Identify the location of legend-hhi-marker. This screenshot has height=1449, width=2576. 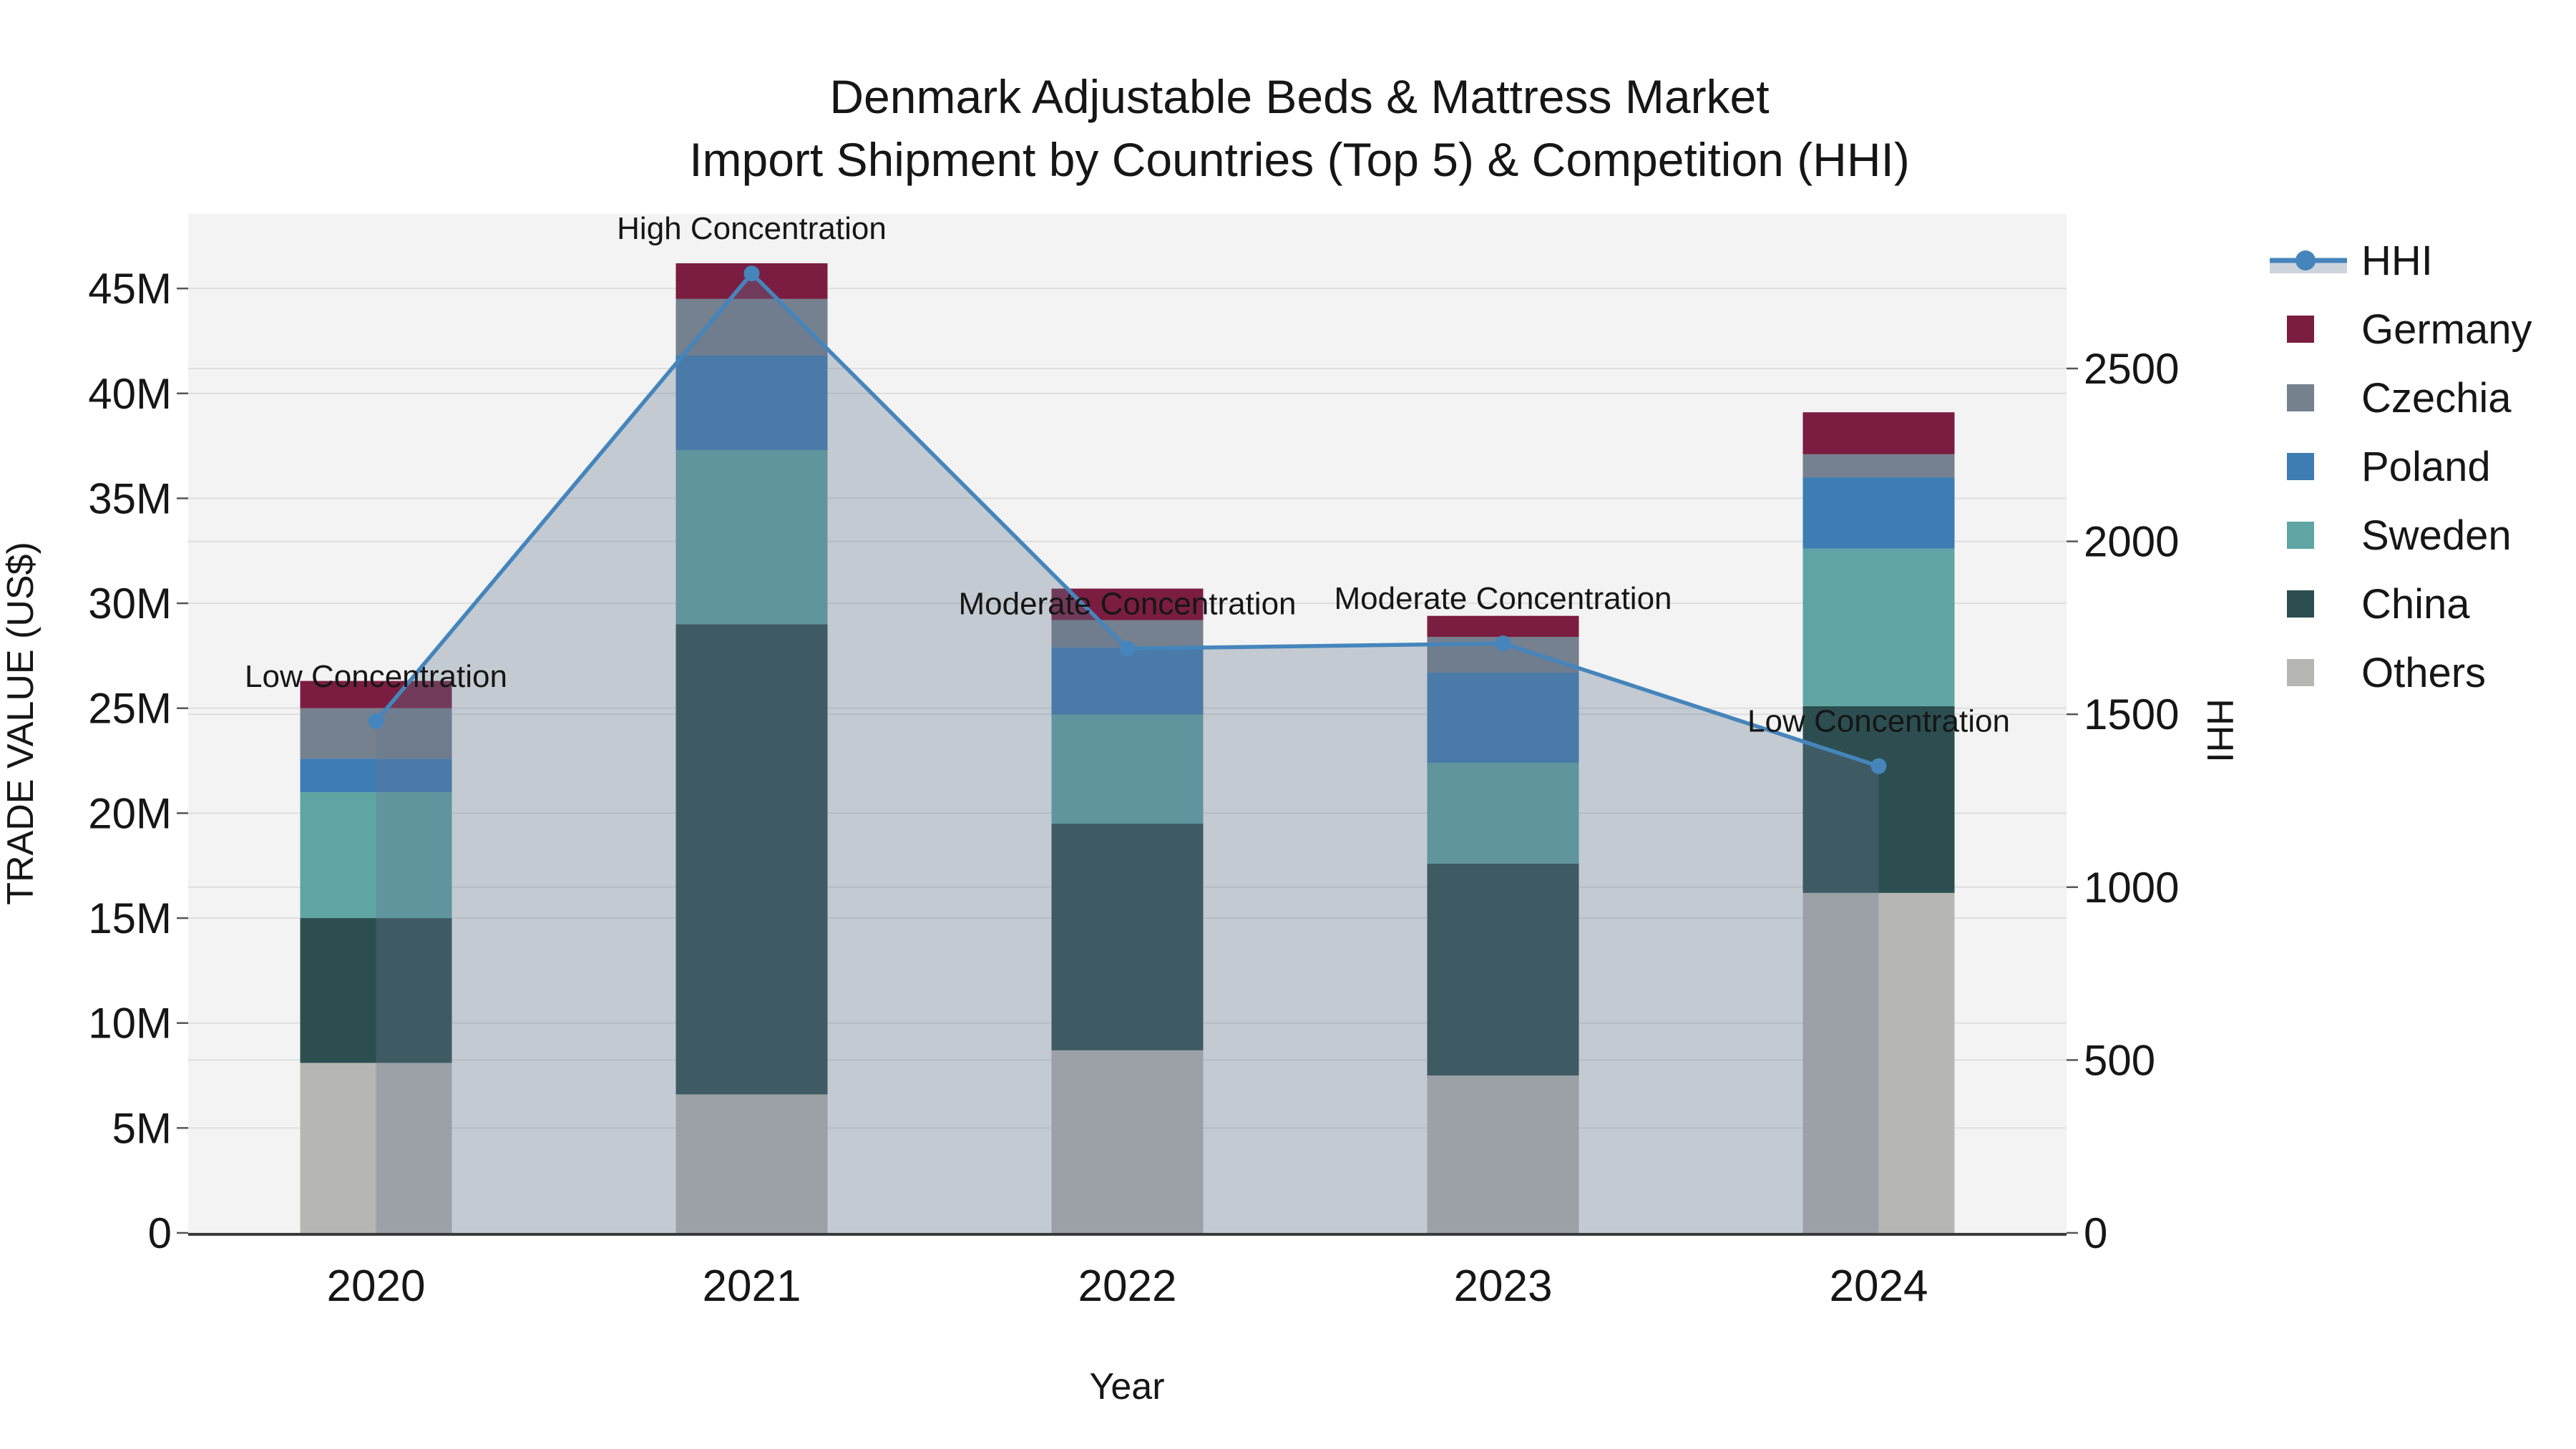
(2306, 260).